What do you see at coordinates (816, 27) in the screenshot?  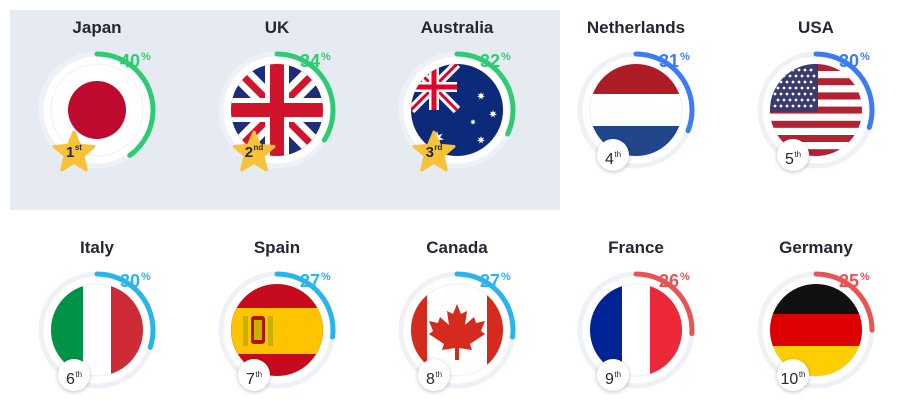 I see `country-name: USA` at bounding box center [816, 27].